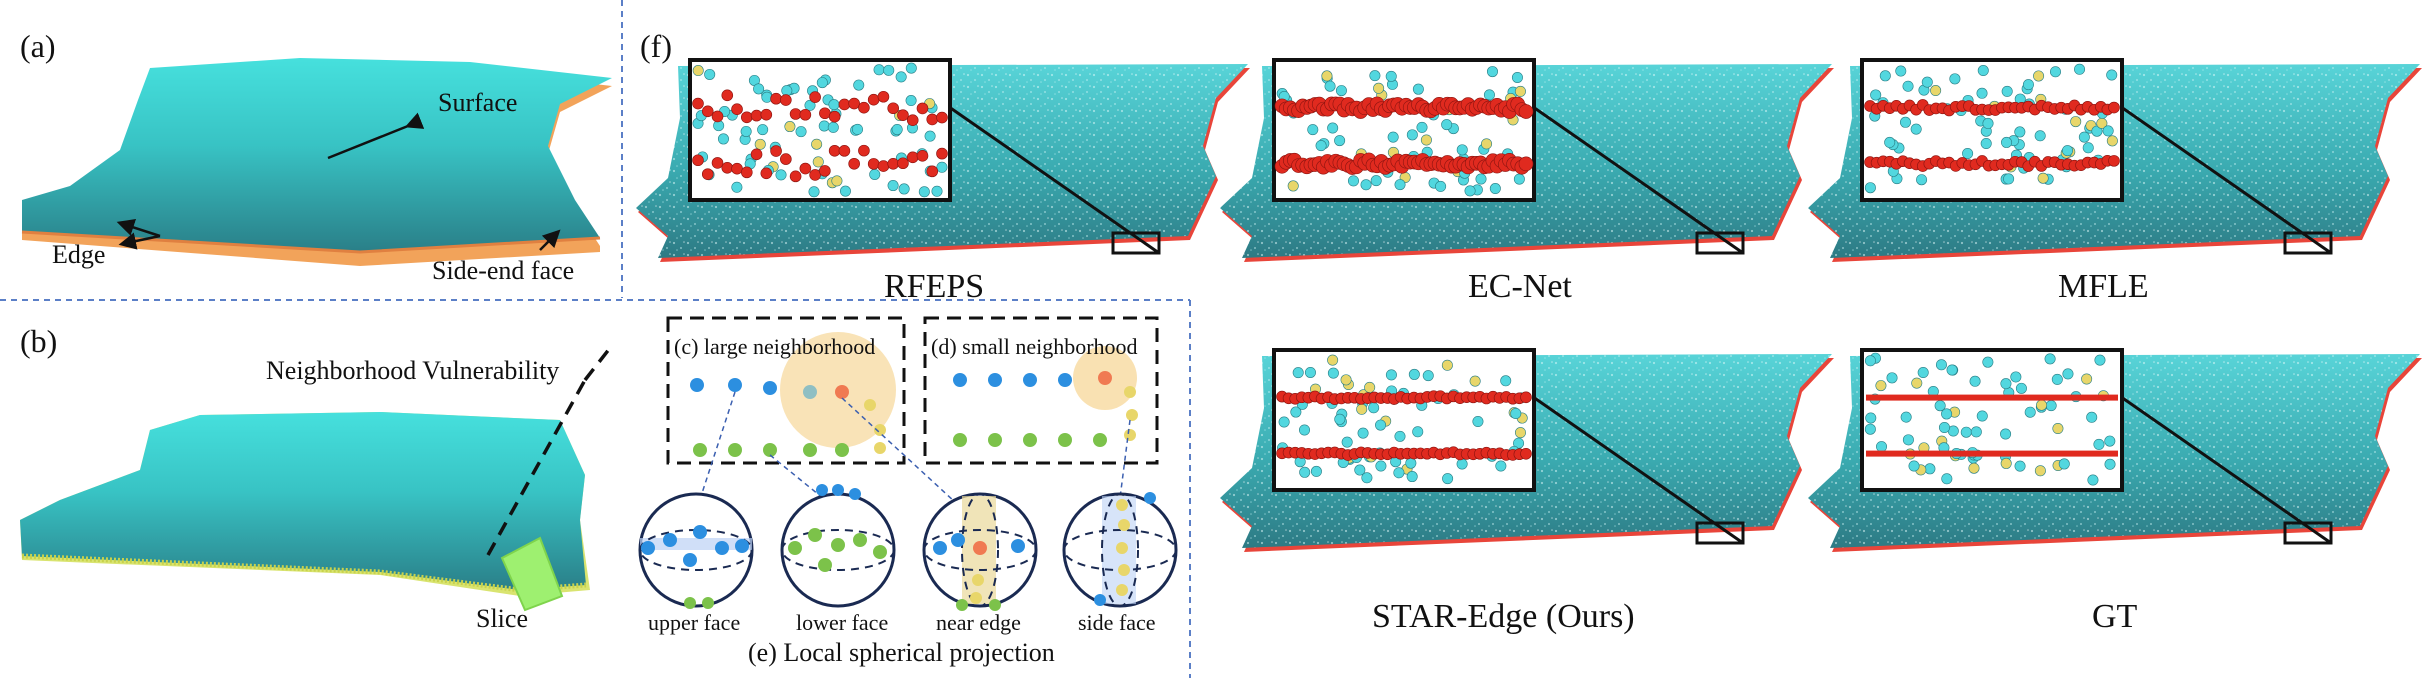  I want to click on zoom-inset, so click(1992, 420).